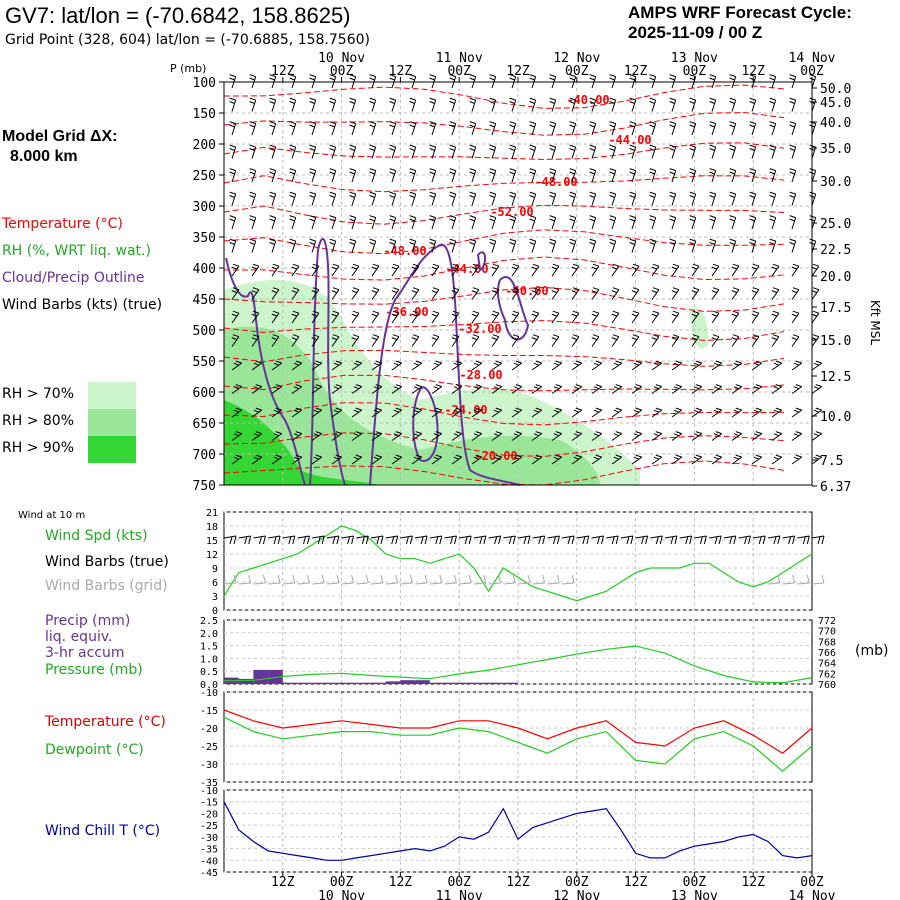 The image size is (900, 900). I want to click on precip-tick-label: 2.5, so click(209, 621).